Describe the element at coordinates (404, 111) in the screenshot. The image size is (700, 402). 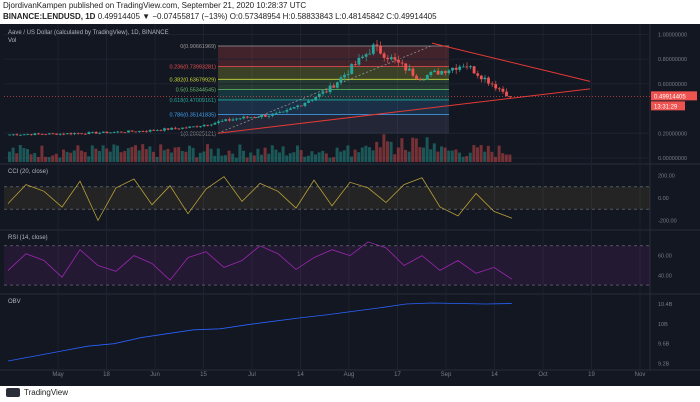
I see `trendline-lower` at that location.